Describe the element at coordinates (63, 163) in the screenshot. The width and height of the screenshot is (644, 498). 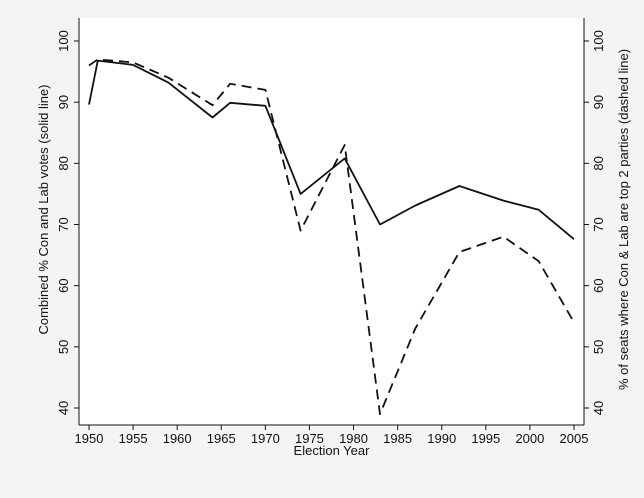
I see `y-left-tick-label: 80` at that location.